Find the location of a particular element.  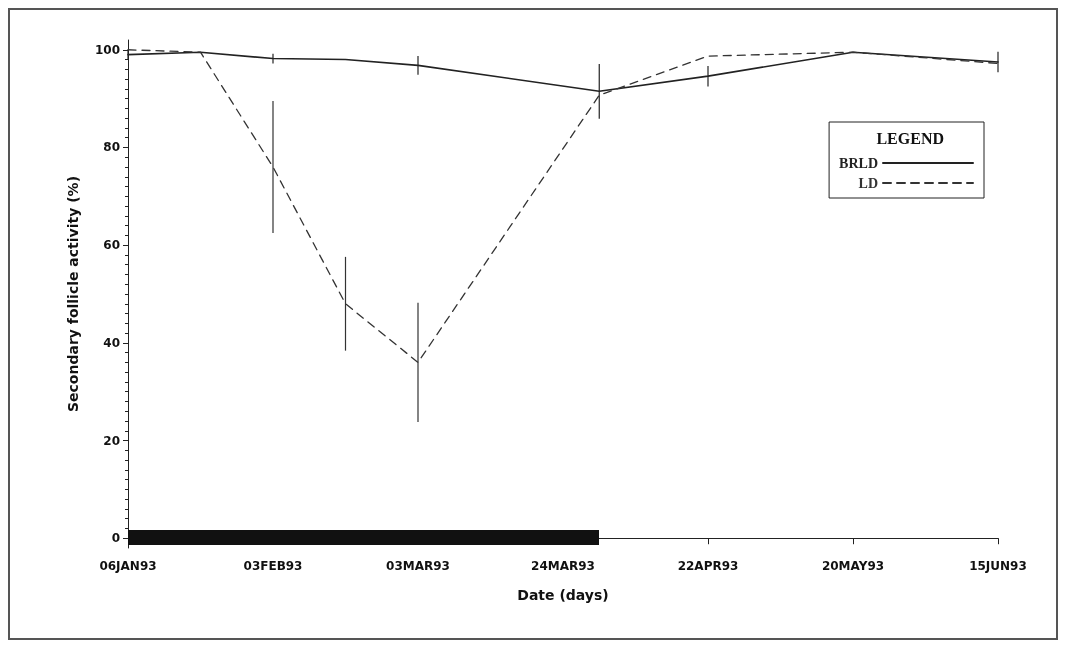

x-tick-label: 24MAR93 is located at coordinates (563, 566).